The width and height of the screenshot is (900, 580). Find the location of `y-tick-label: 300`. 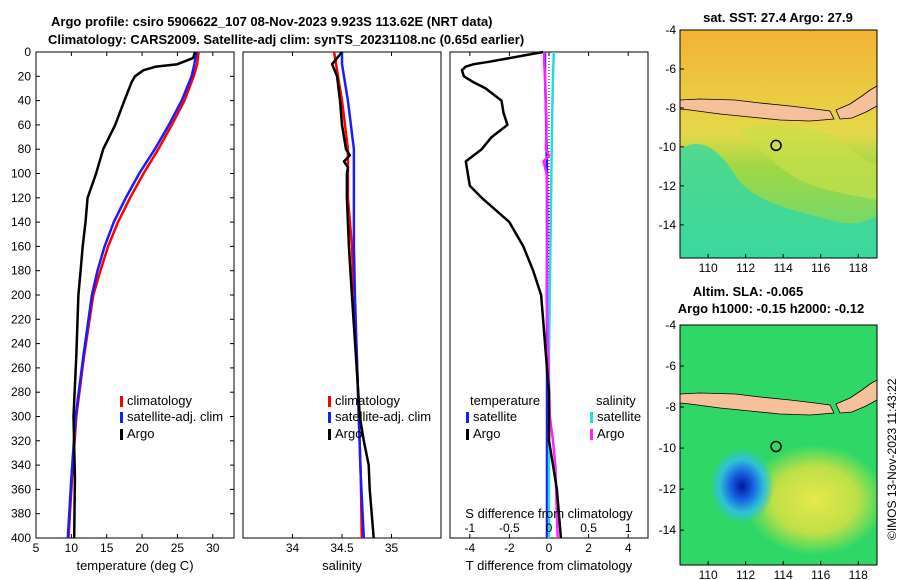

y-tick-label: 300 is located at coordinates (21, 417).